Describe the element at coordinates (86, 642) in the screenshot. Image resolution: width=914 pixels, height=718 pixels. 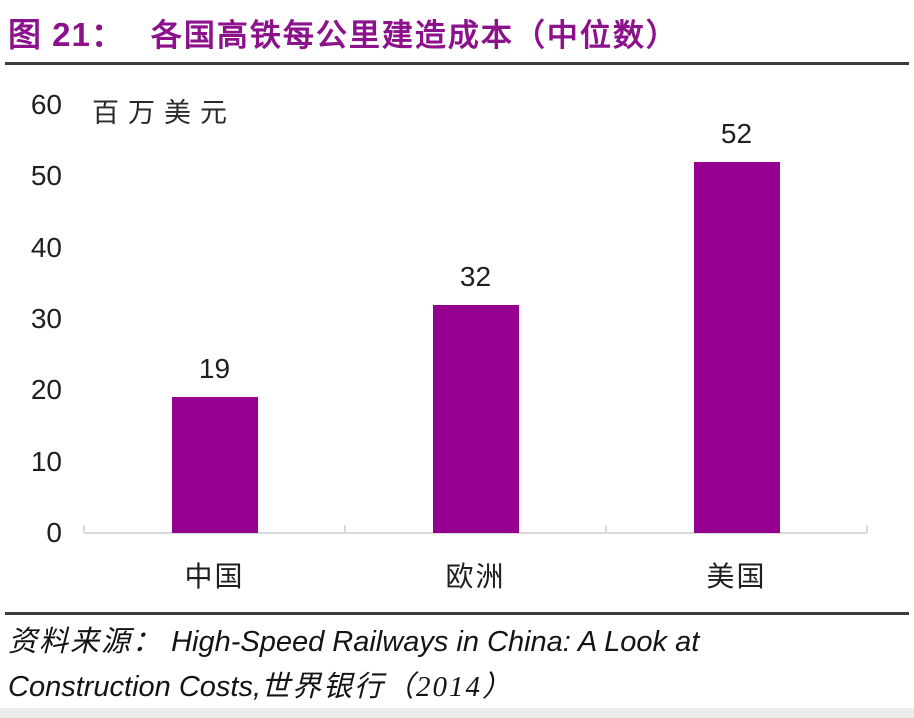
I see `source-label: 资料来源：` at that location.